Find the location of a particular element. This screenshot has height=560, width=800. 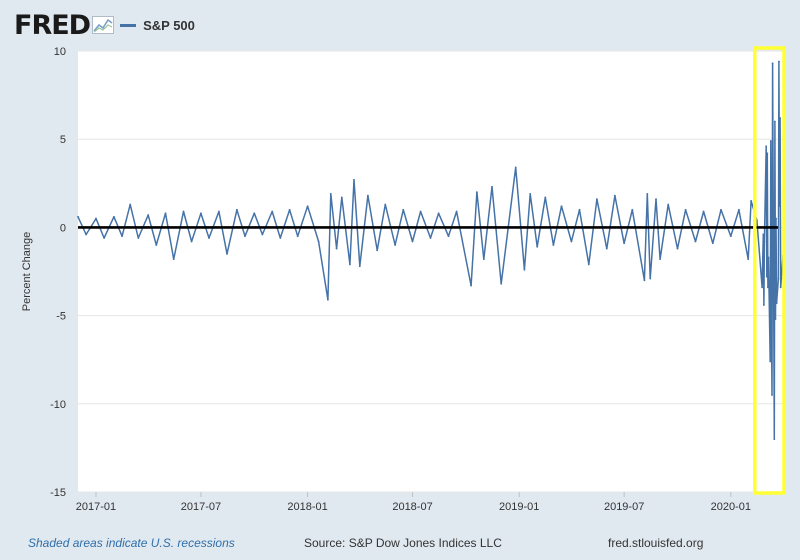

y-tick-label: -10 is located at coordinates (58, 405).